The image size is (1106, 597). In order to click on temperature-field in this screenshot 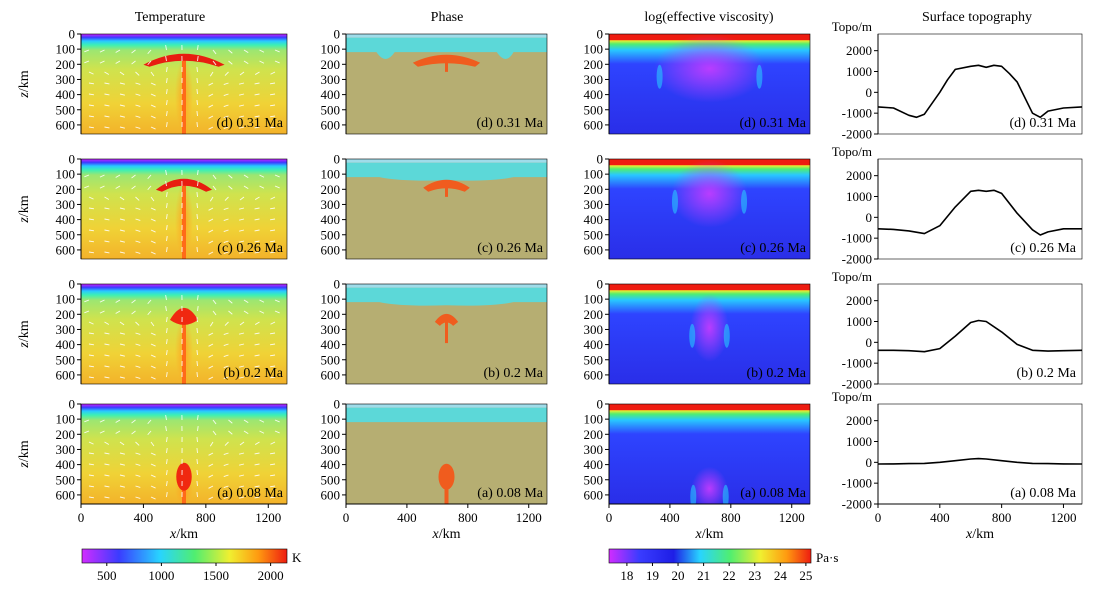, I will do `click(184, 84)`.